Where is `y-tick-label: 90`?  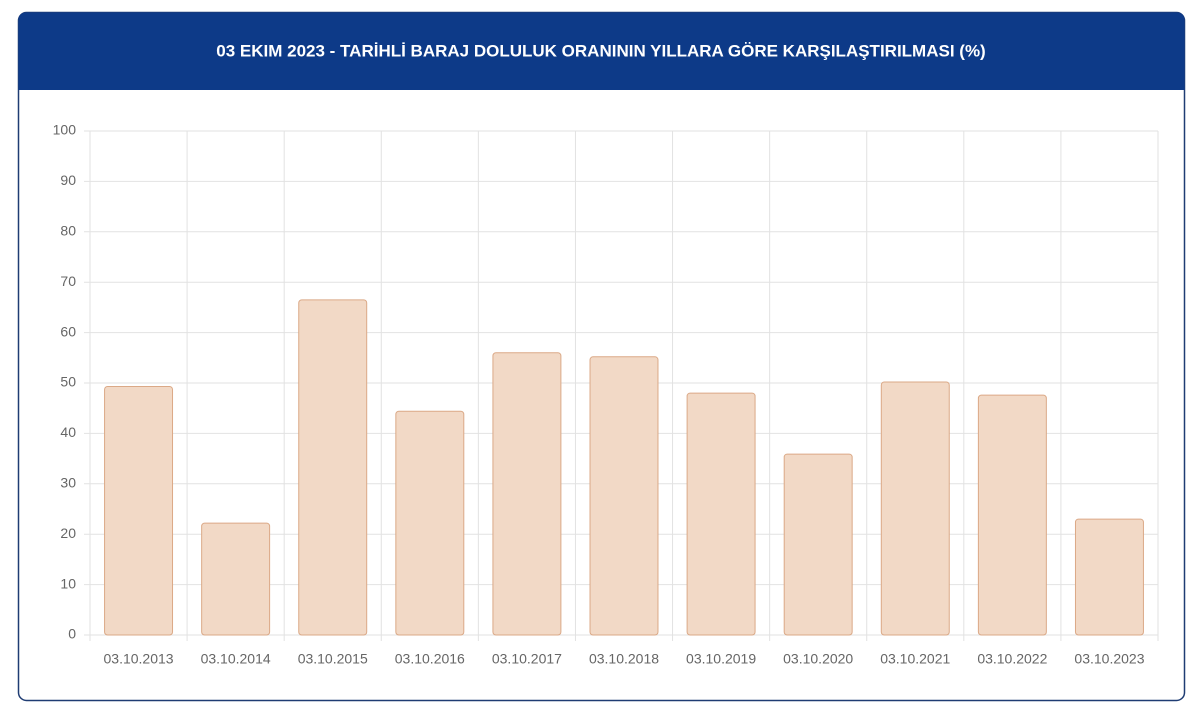
y-tick-label: 90 is located at coordinates (68, 180).